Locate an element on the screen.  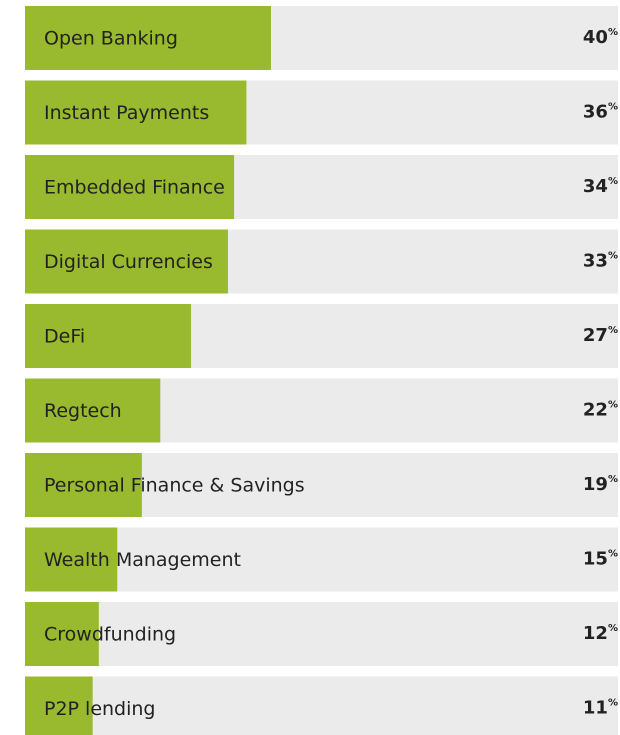
value-label: 19% is located at coordinates (600, 484).